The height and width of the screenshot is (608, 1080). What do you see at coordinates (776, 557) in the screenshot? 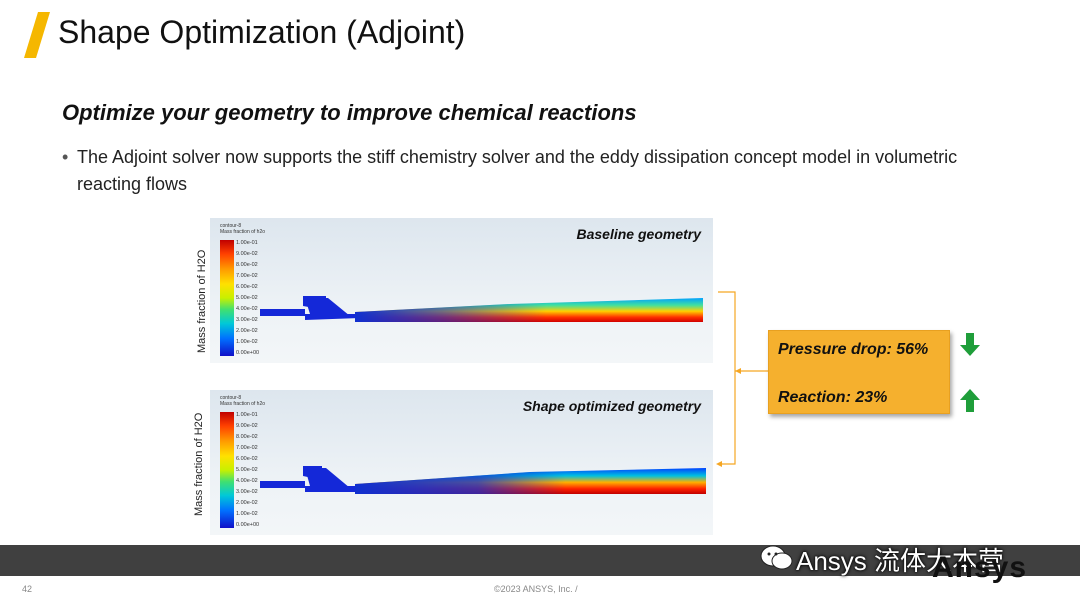
I see `wechat-icon` at bounding box center [776, 557].